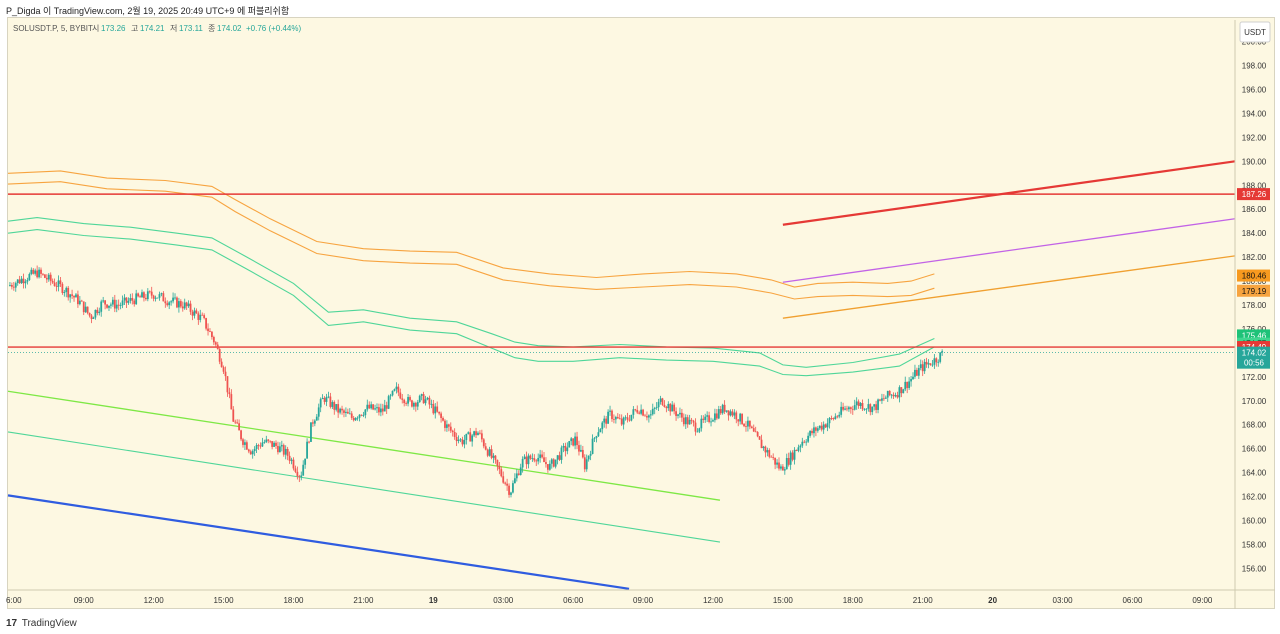 This screenshot has width=1280, height=634. What do you see at coordinates (1009, 287) in the screenshot?
I see `orange-trend` at bounding box center [1009, 287].